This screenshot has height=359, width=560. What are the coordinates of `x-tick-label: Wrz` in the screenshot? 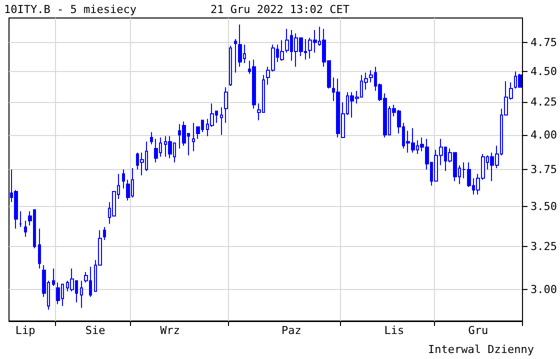 It's located at (170, 330).